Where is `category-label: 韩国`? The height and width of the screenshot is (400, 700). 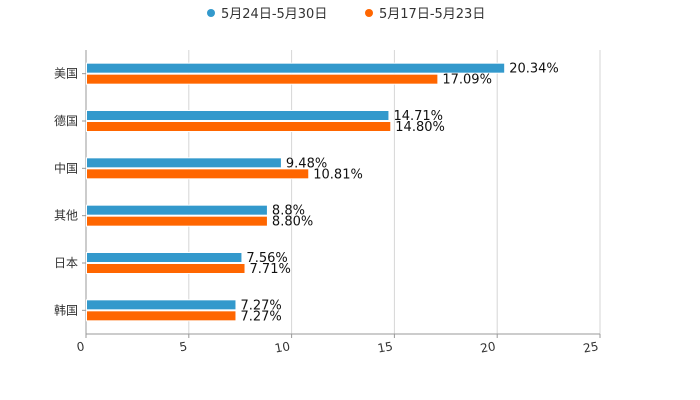
category-label: 韩国 is located at coordinates (66, 309).